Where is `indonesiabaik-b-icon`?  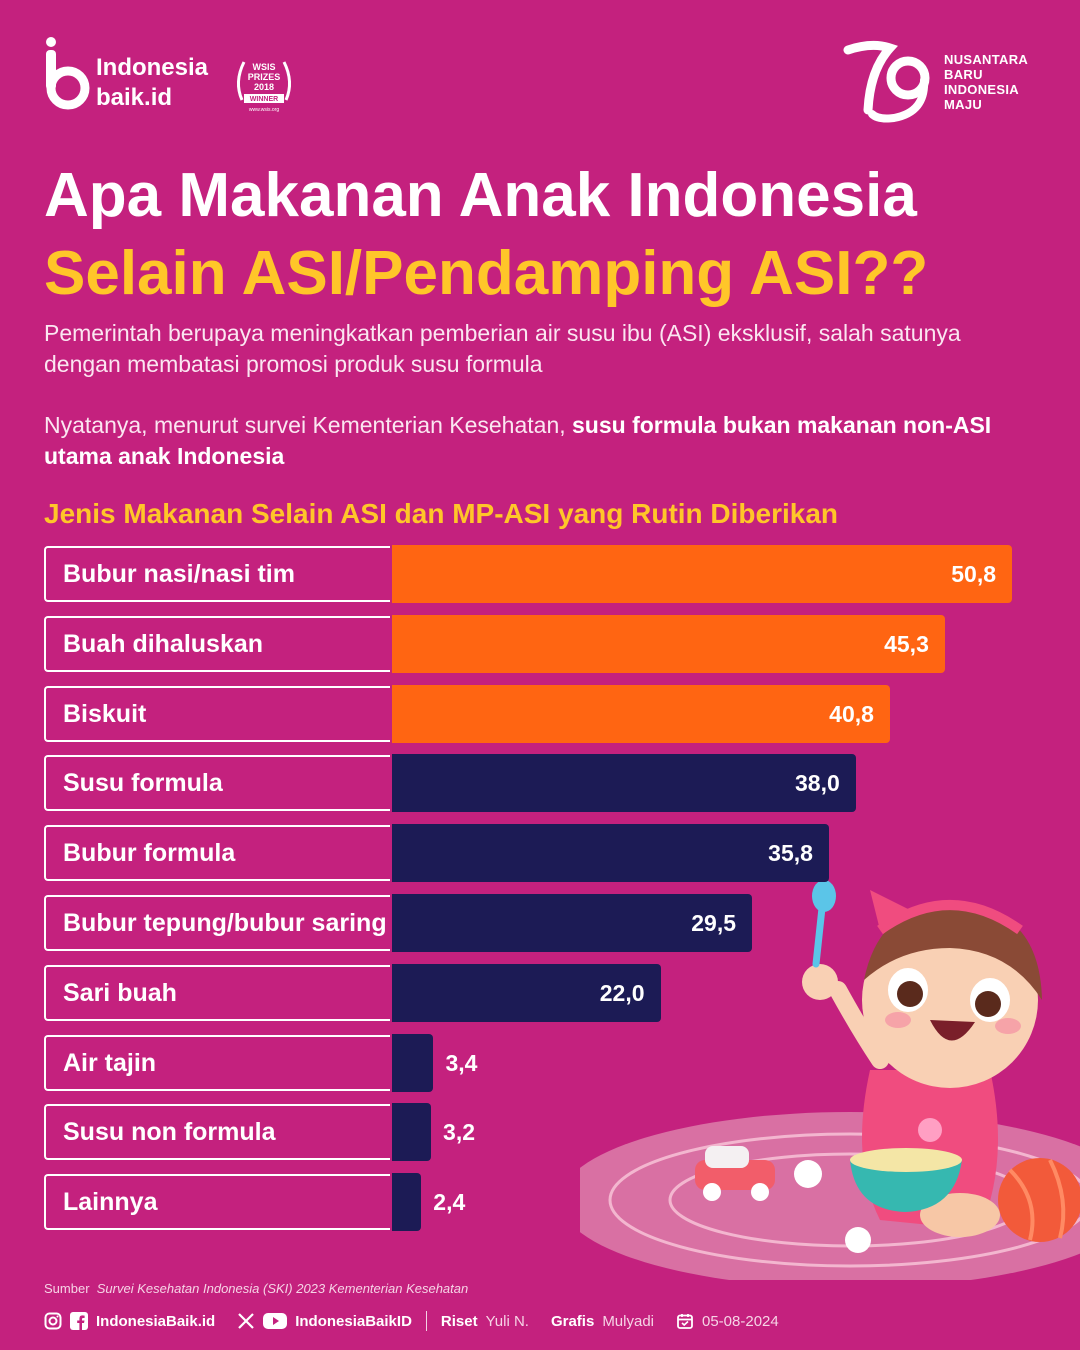
indonesiabaik-b-icon is located at coordinates (68, 73).